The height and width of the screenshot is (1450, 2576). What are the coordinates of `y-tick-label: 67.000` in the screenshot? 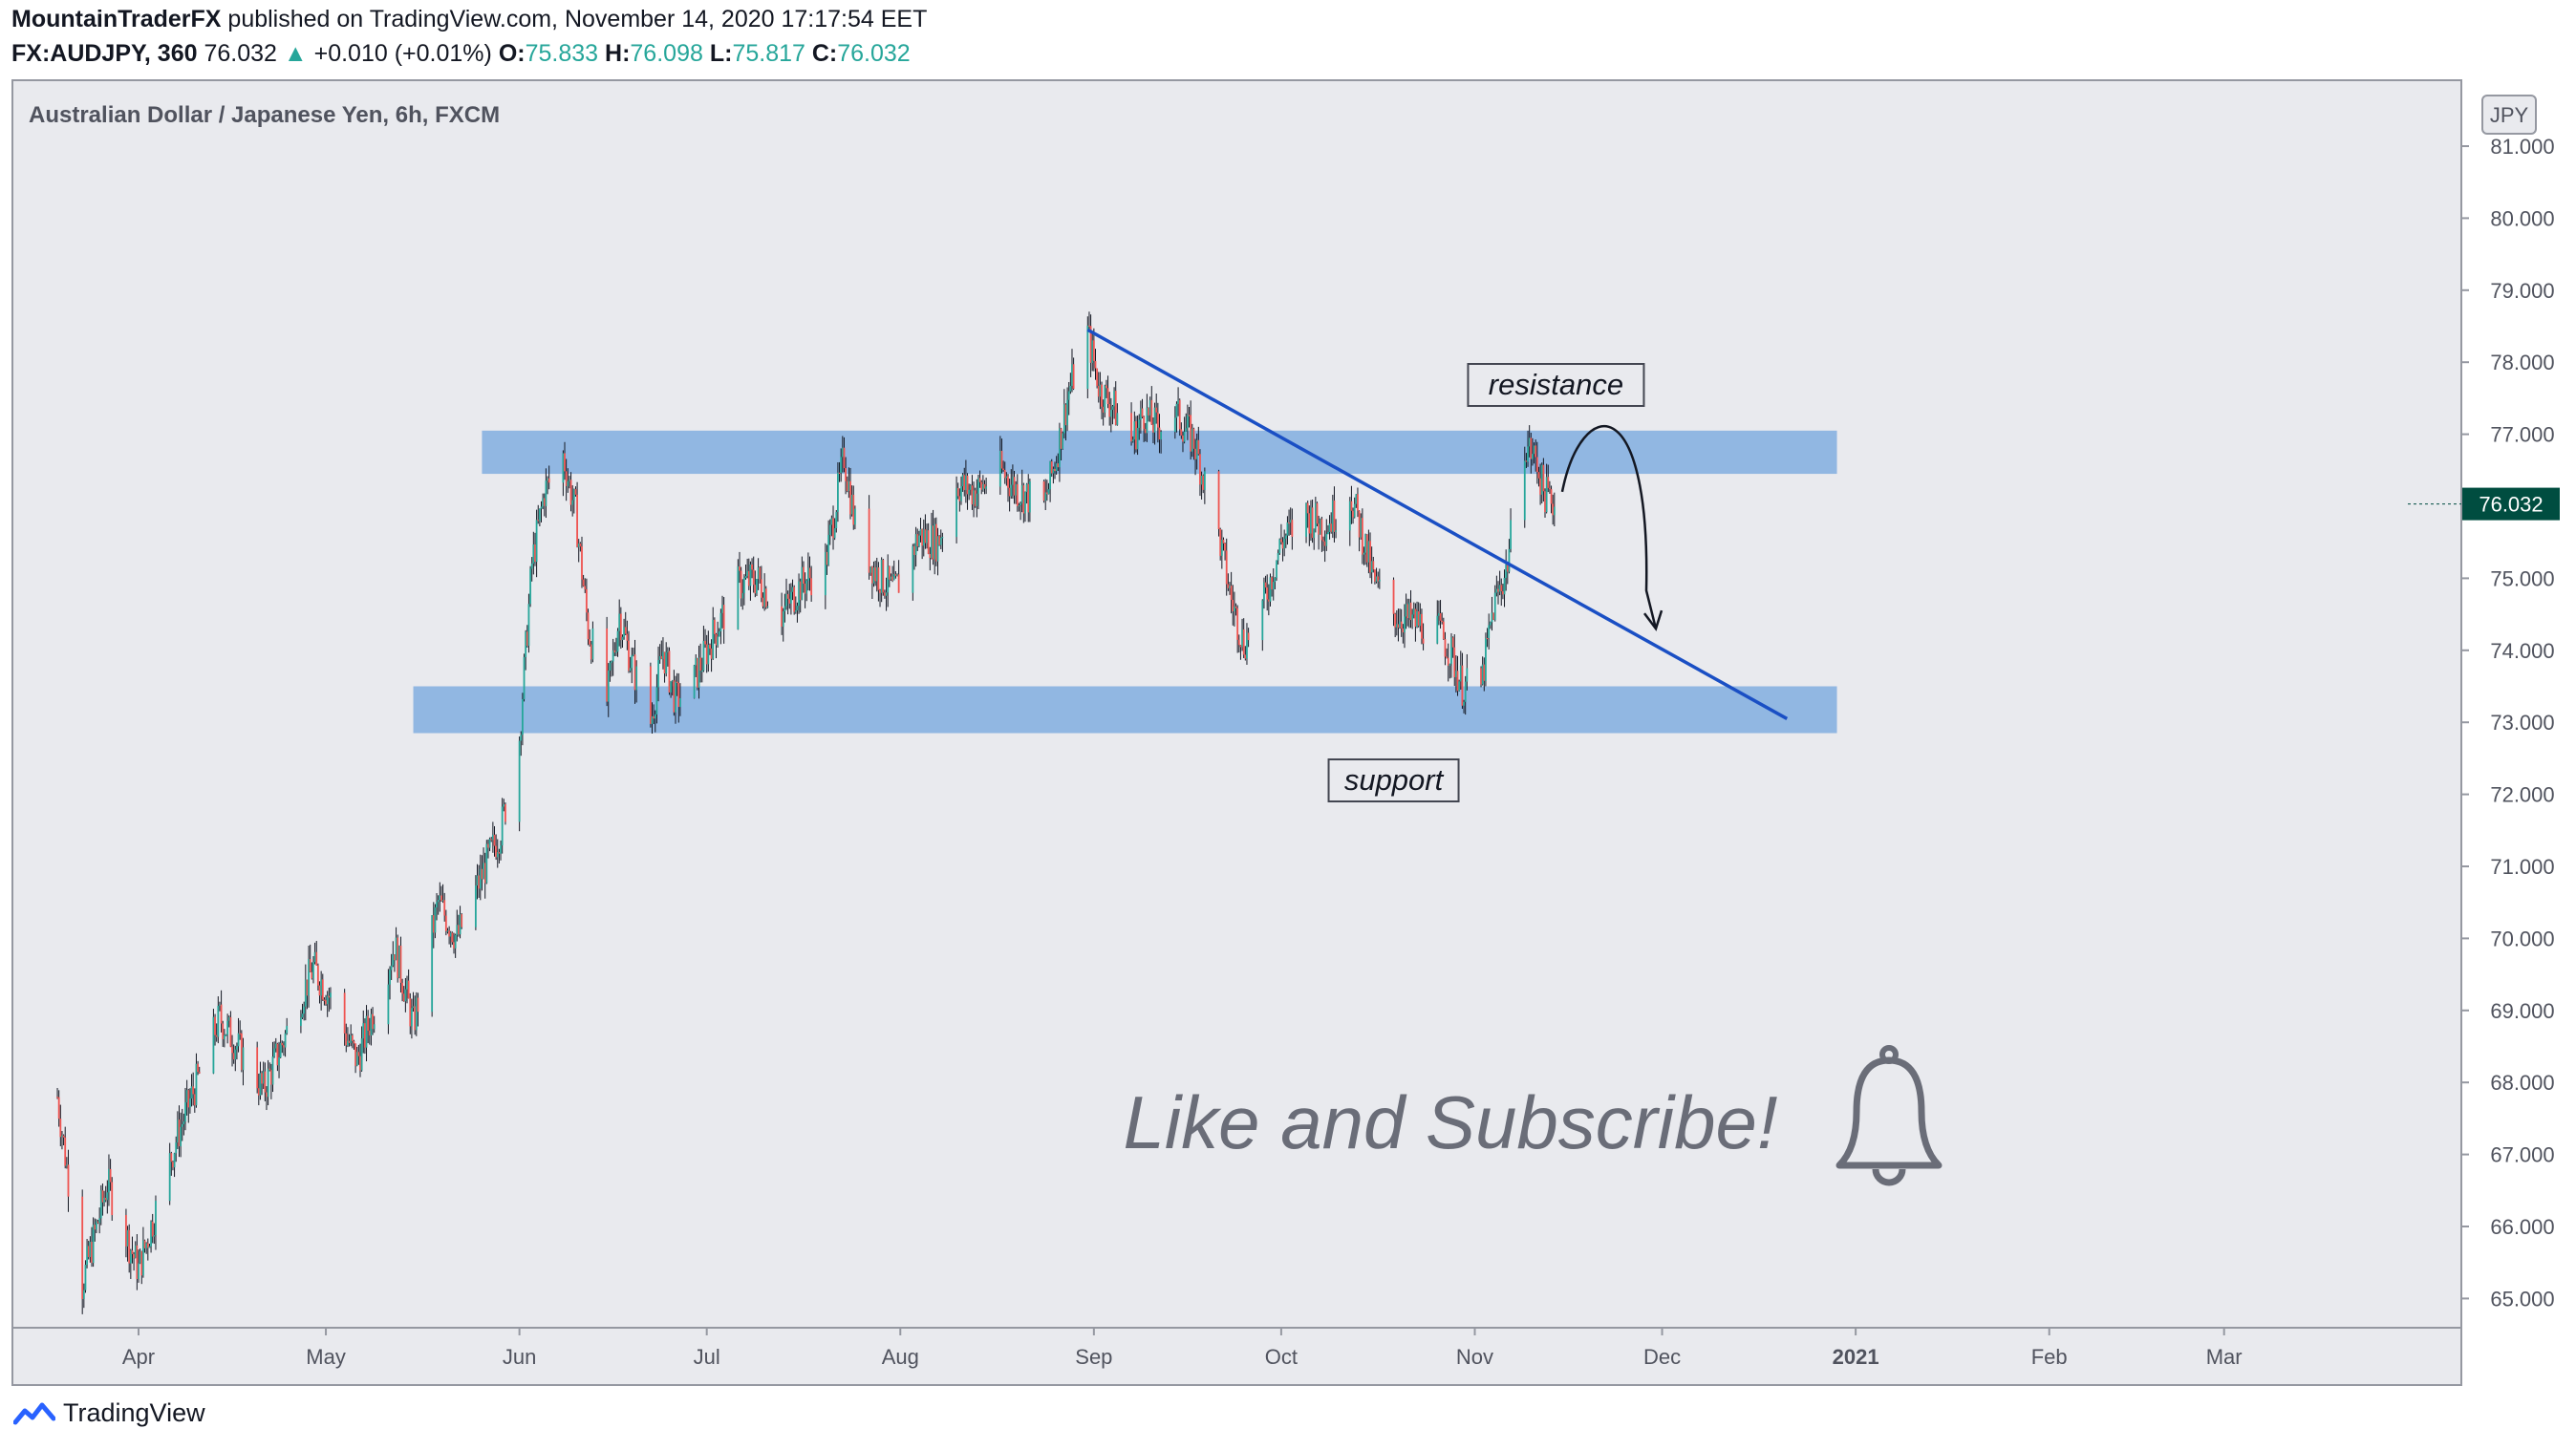 It's located at (2522, 1155).